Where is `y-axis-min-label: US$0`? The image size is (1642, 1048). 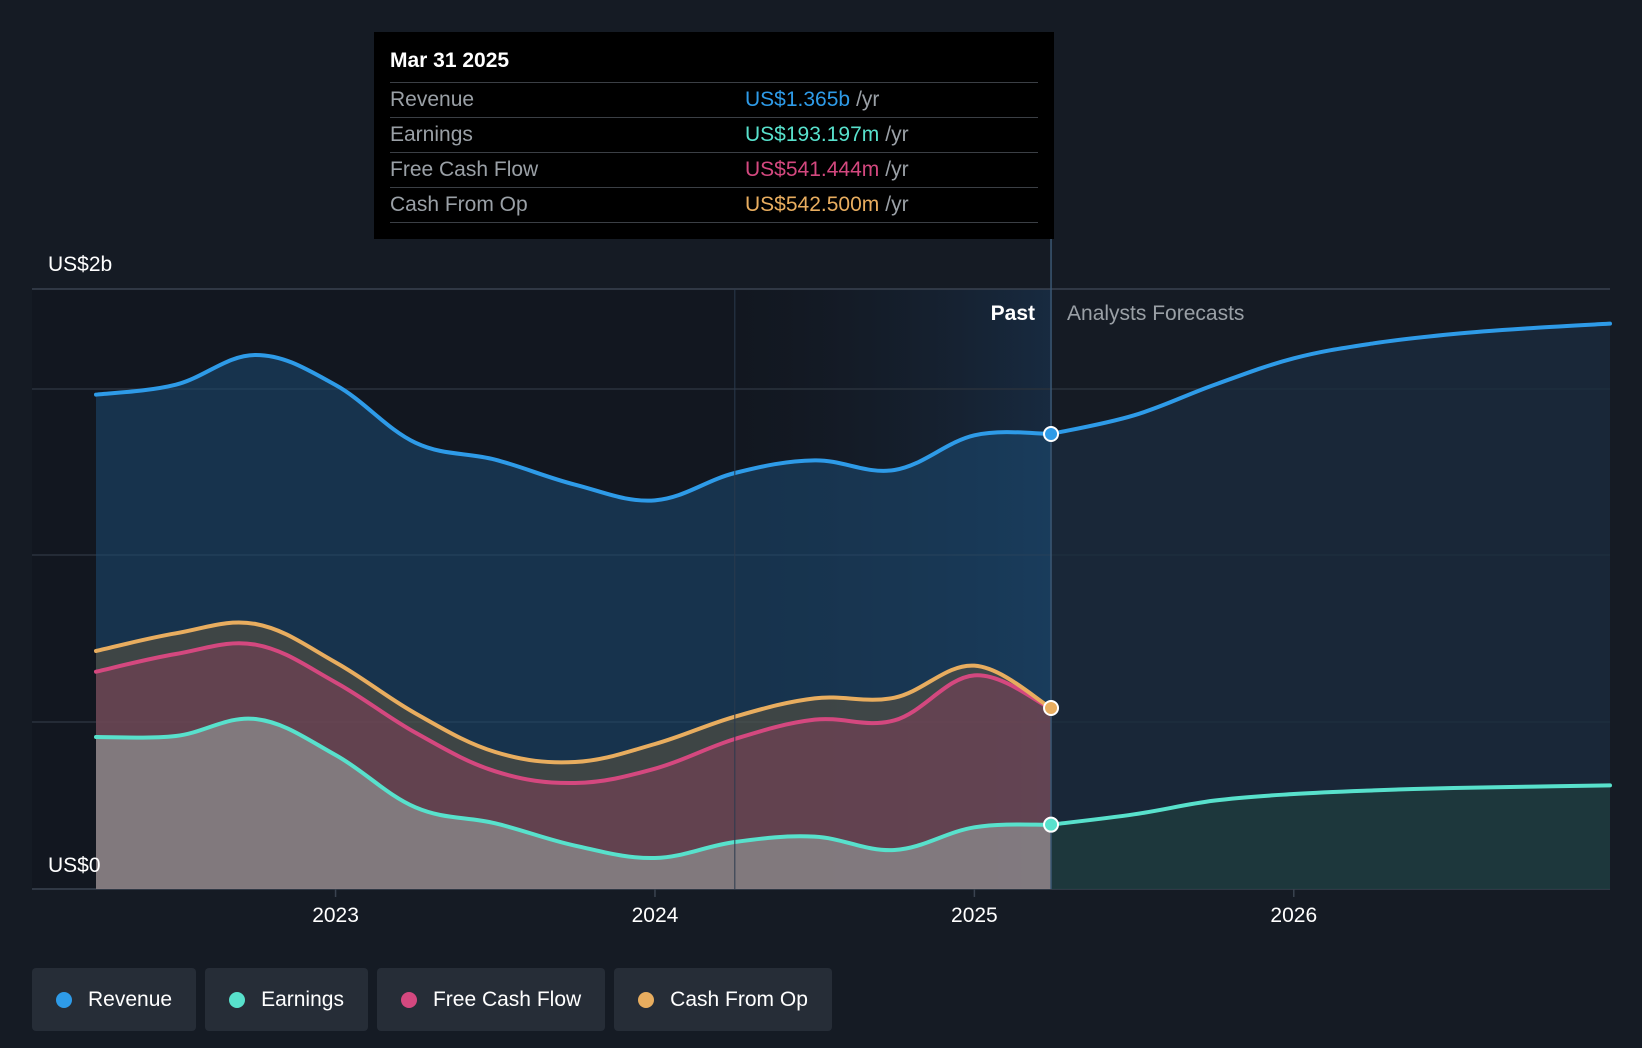 y-axis-min-label: US$0 is located at coordinates (74, 865).